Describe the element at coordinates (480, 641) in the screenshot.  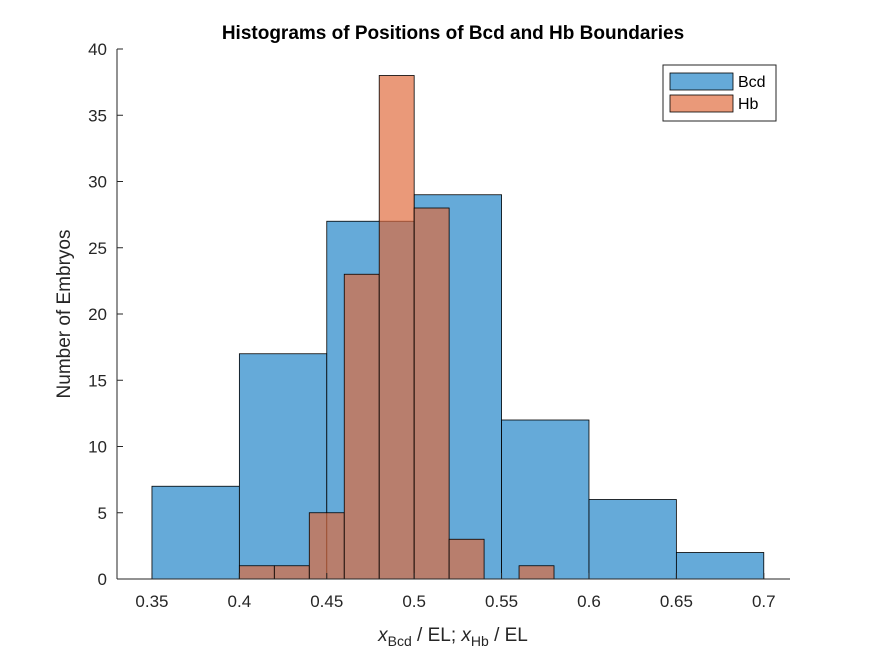
I see `x-axis-label-part-4: Hb` at that location.